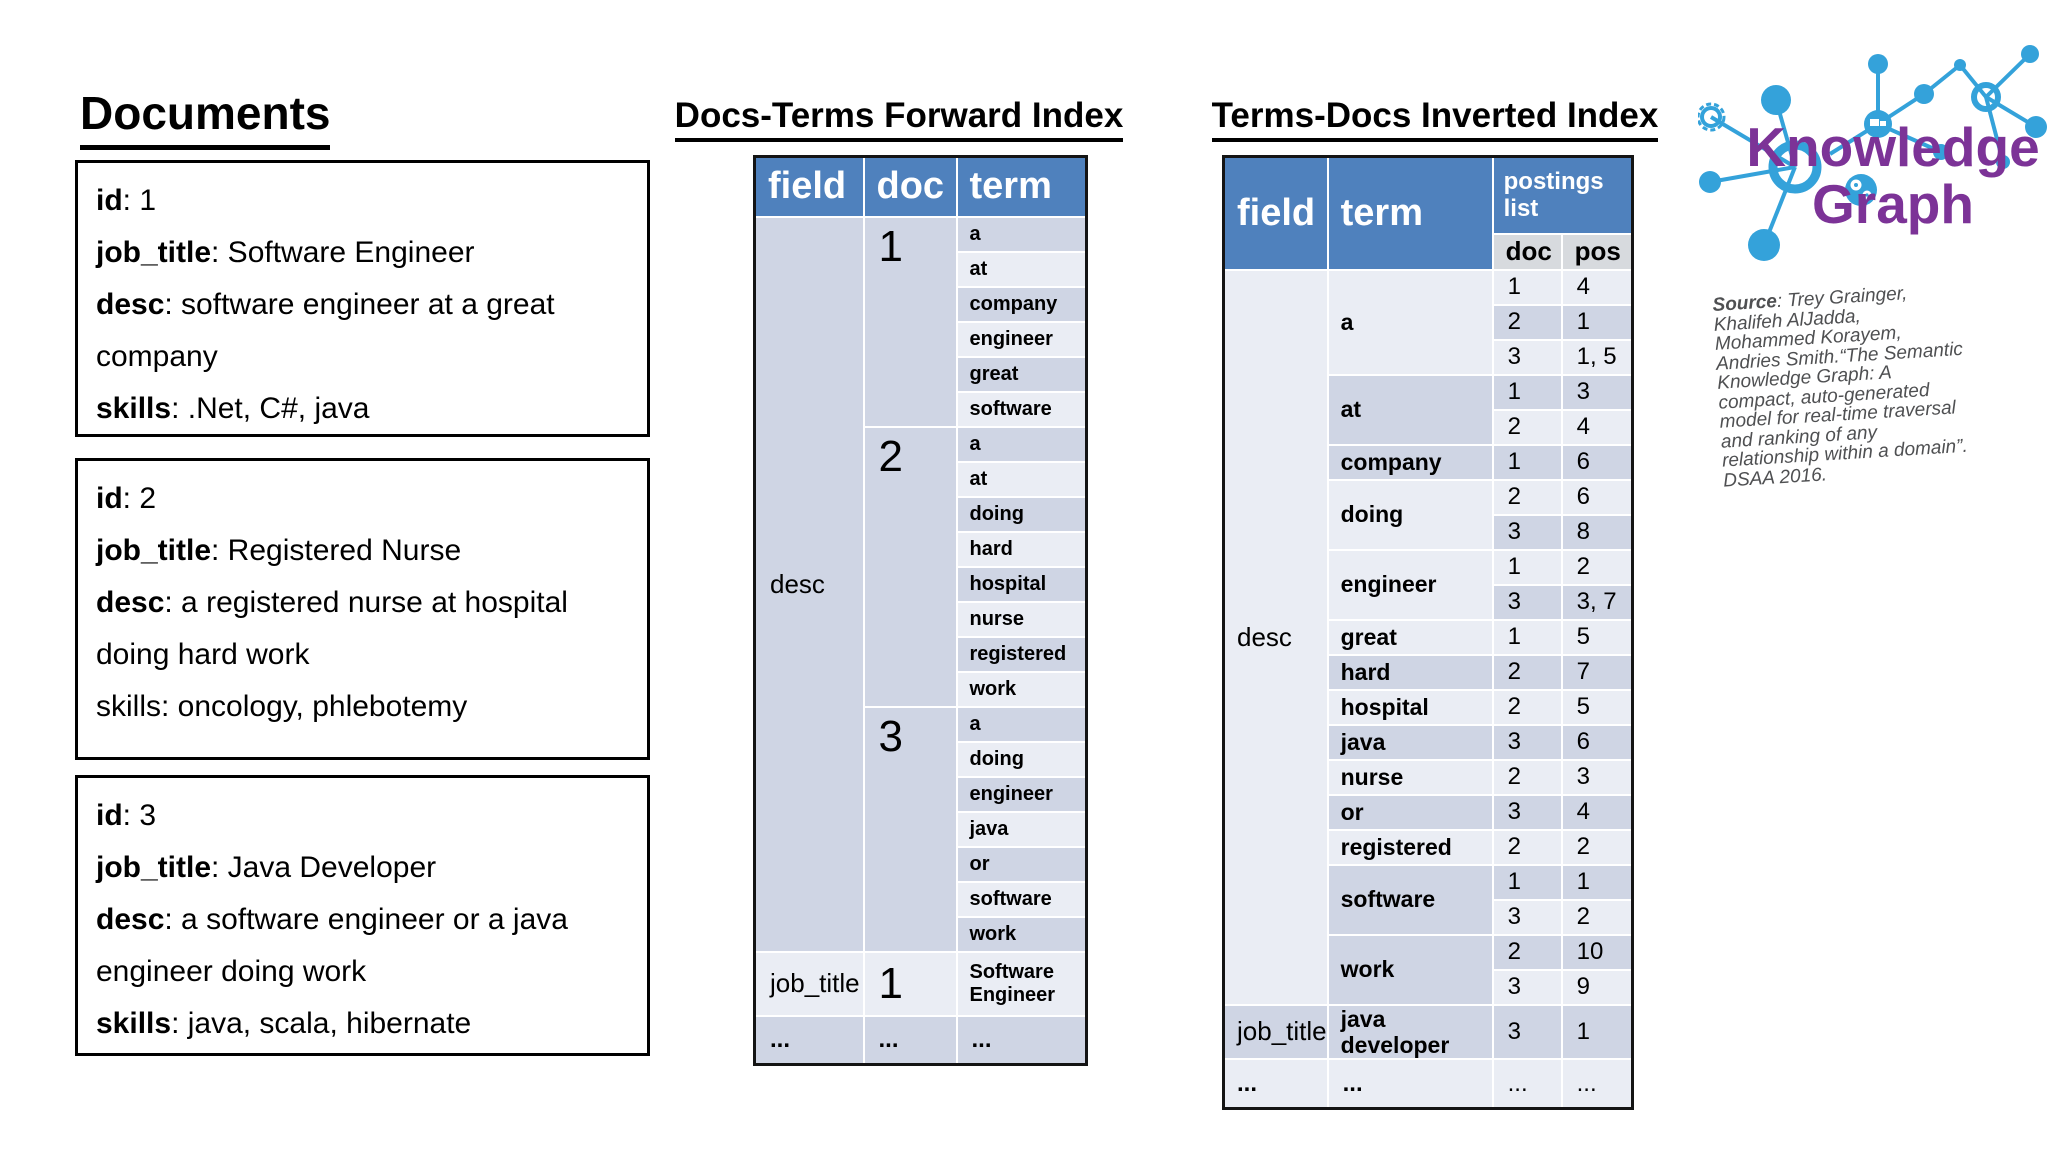 The image size is (2048, 1152). What do you see at coordinates (921, 759) in the screenshot?
I see `table-row: doing` at bounding box center [921, 759].